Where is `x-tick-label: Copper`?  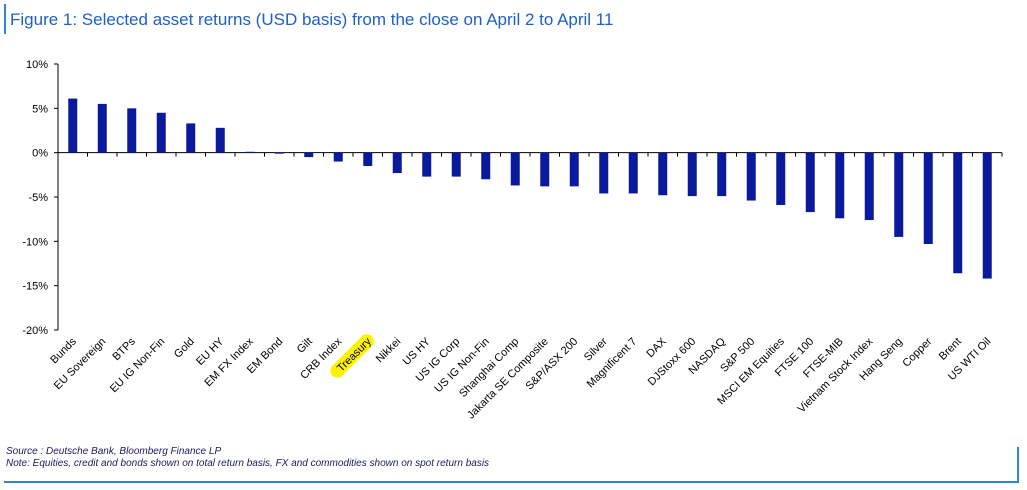 x-tick-label: Copper is located at coordinates (917, 352).